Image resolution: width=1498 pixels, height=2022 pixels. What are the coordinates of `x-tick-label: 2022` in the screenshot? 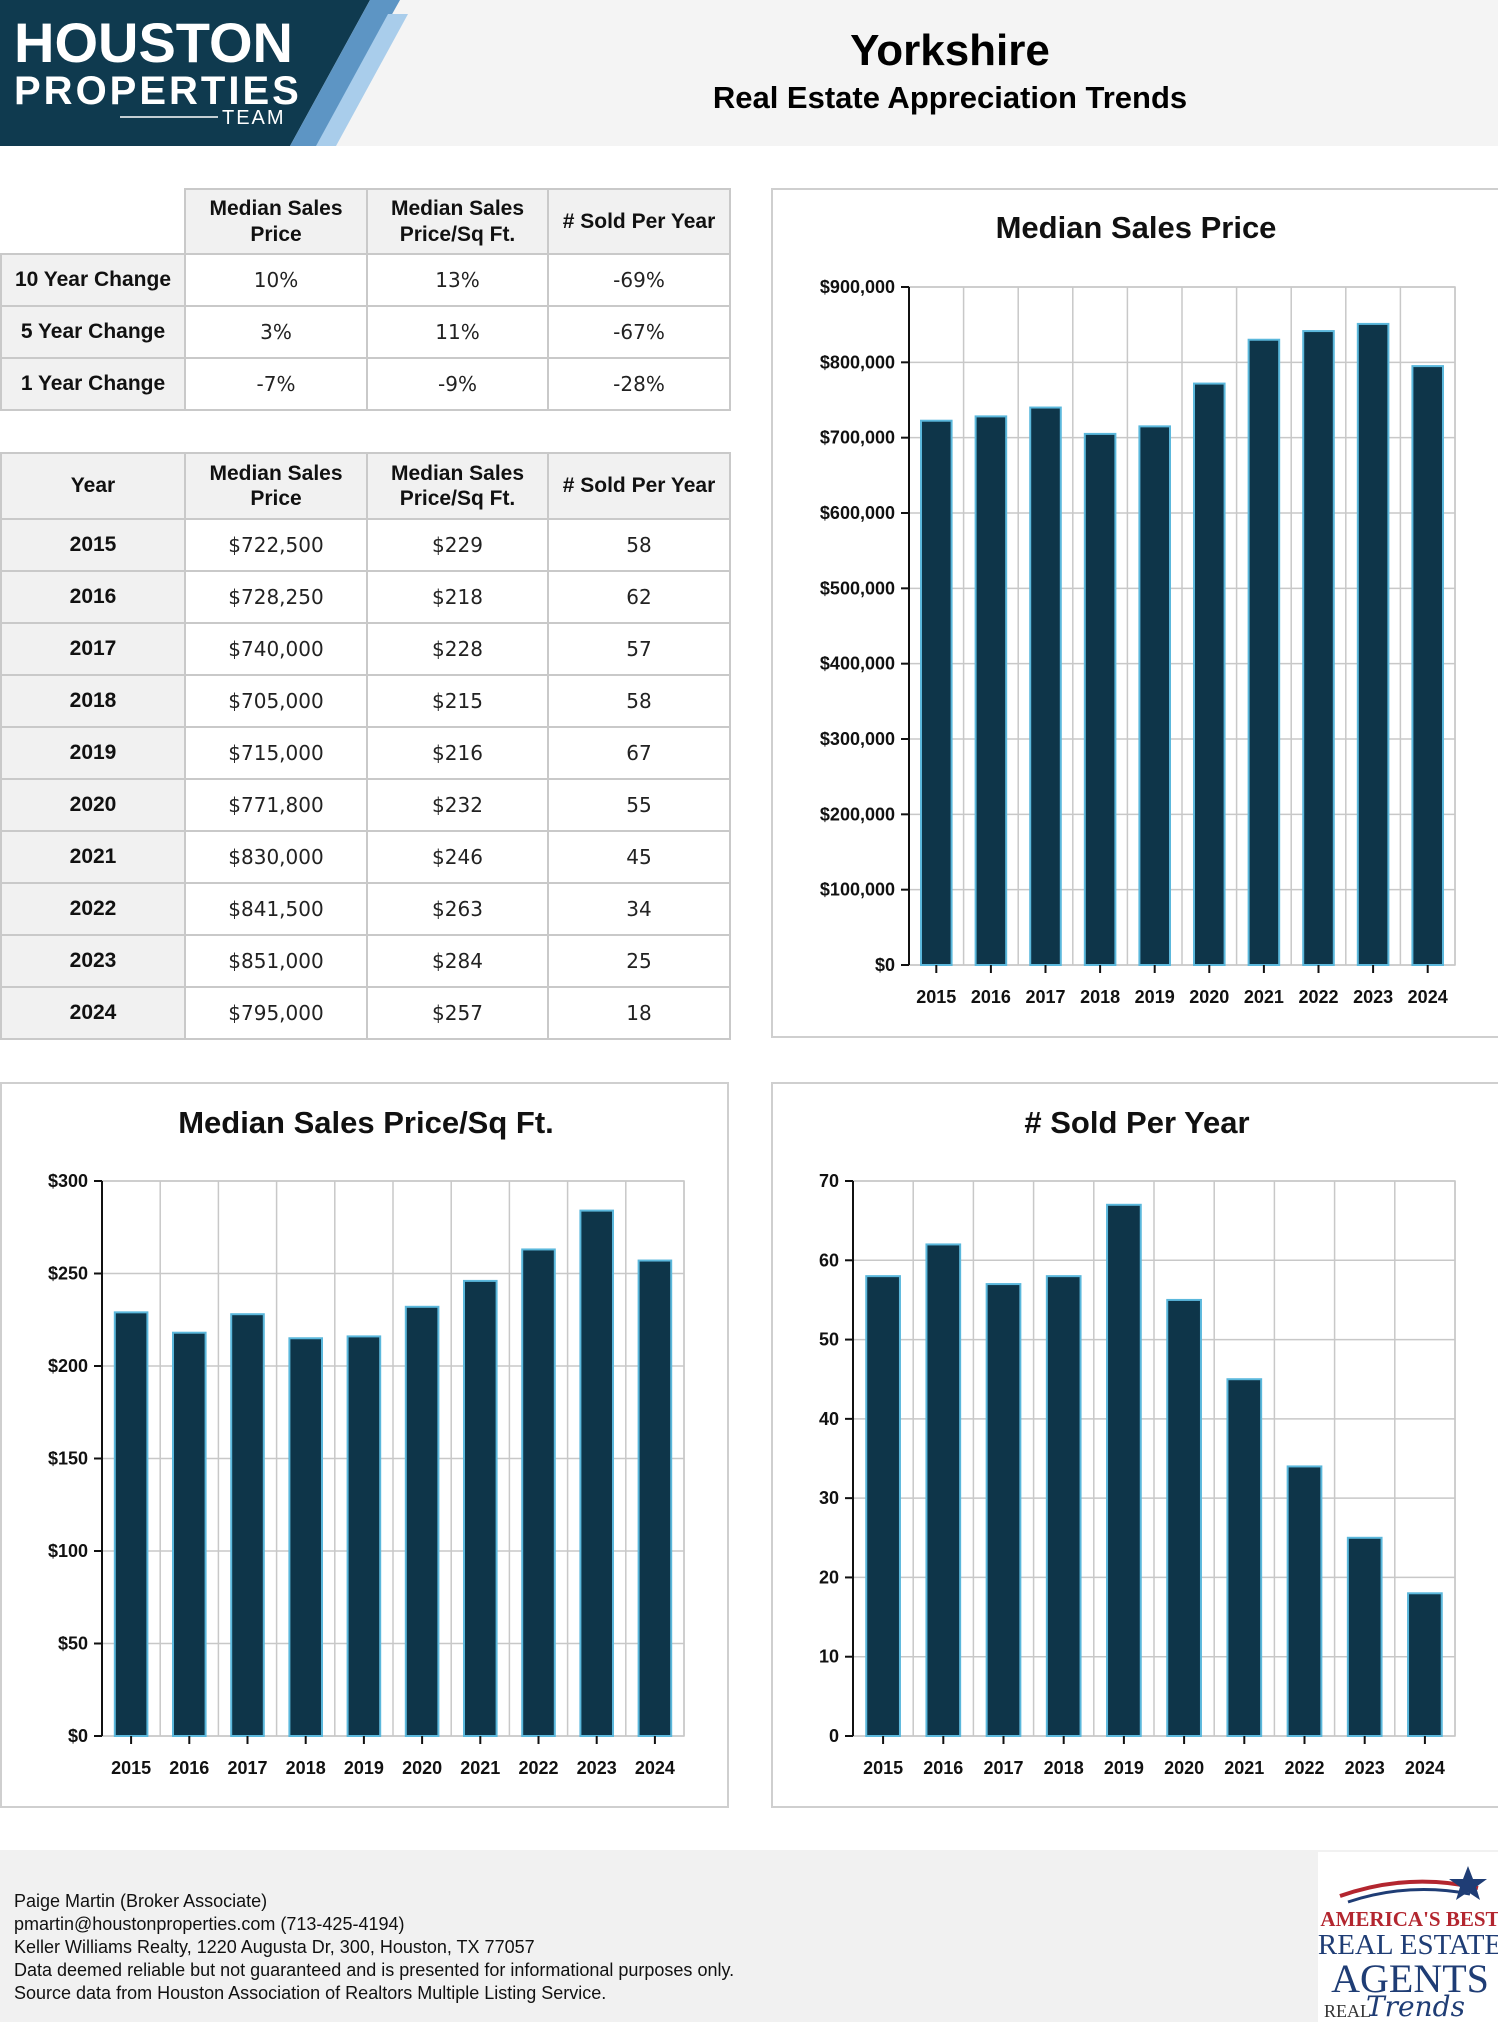 It's located at (1304, 1768).